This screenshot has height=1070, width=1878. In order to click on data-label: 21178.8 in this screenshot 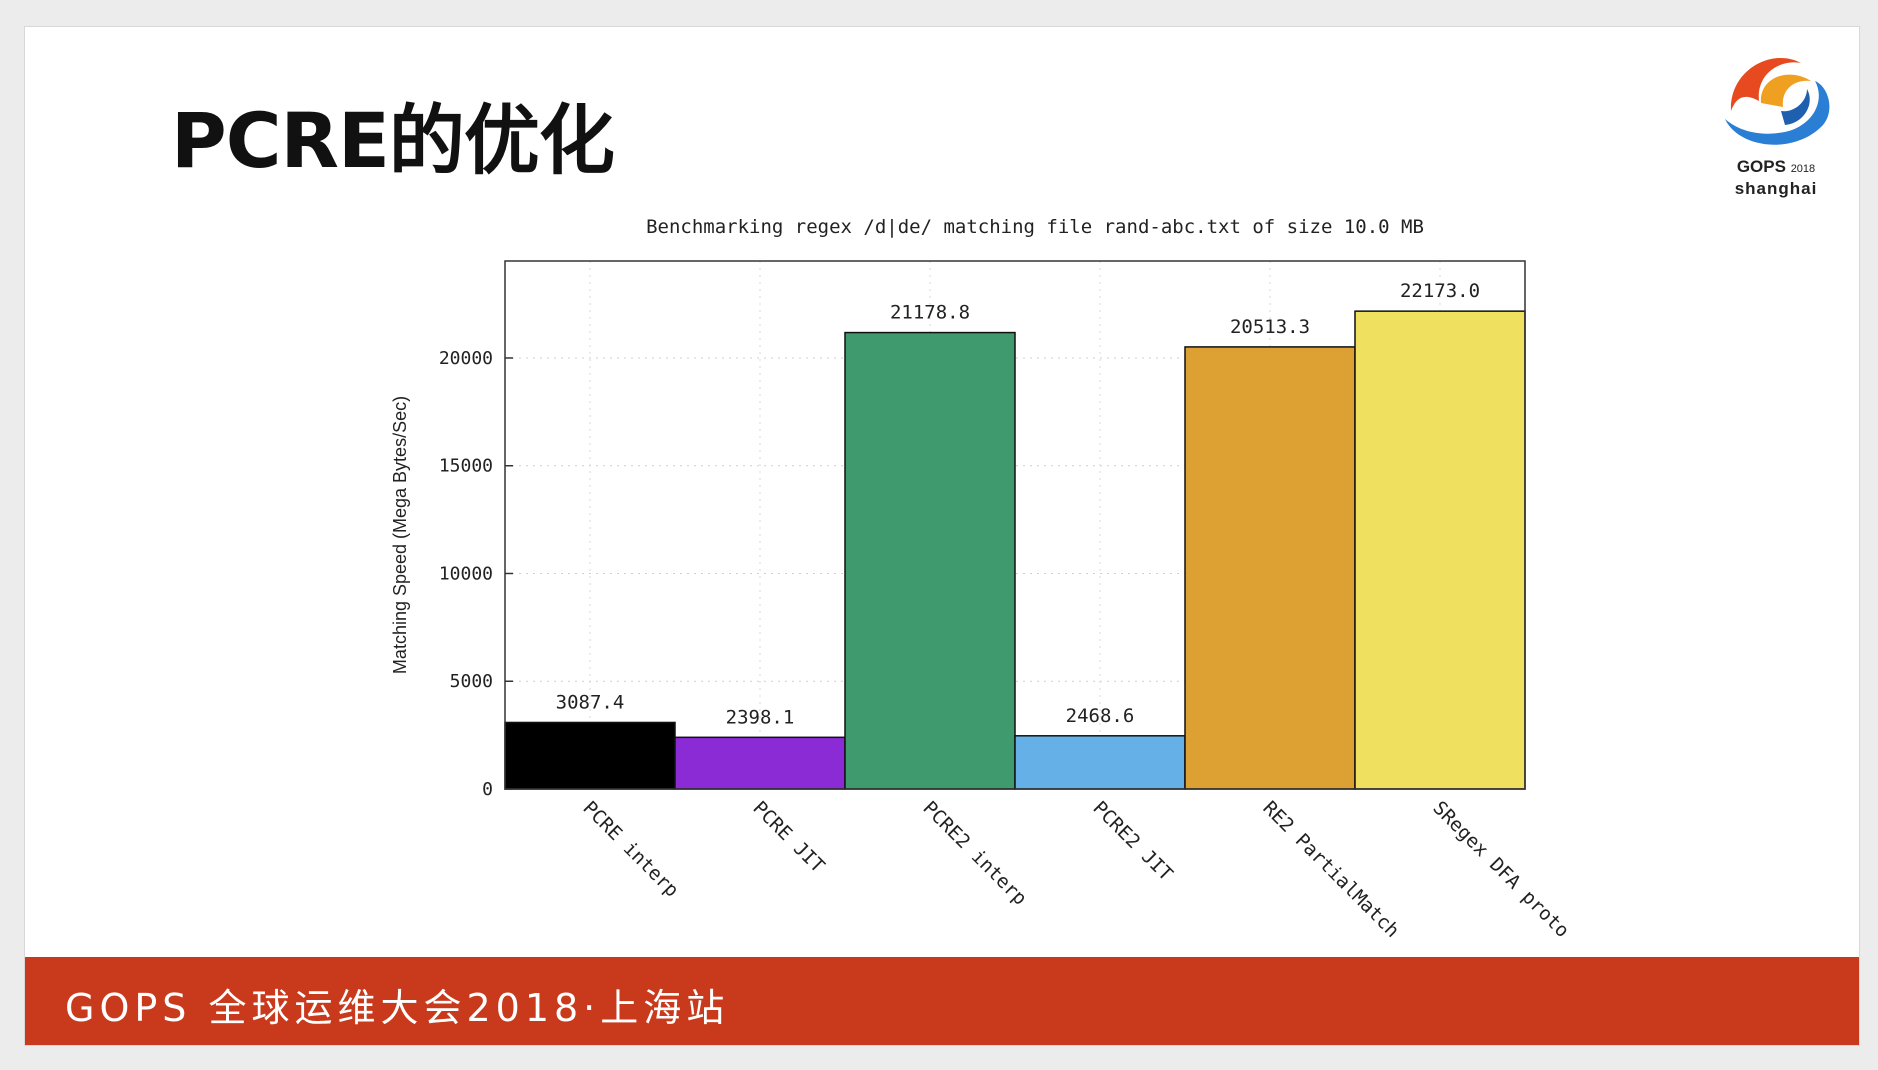, I will do `click(930, 313)`.